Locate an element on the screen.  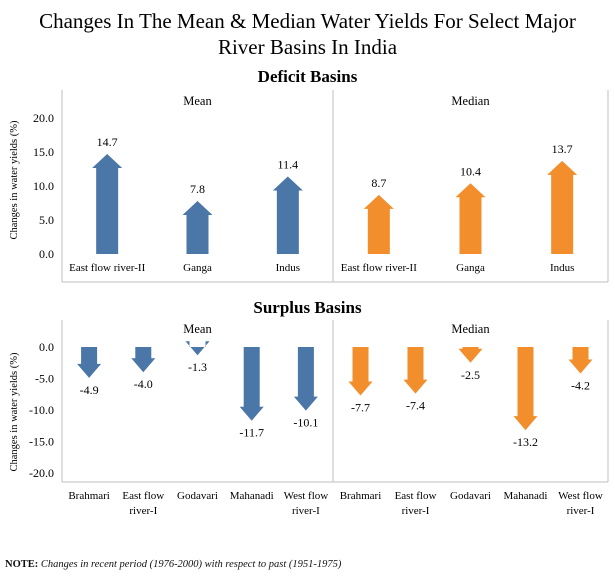
surplus-mean-category-label: Brahmari is located at coordinates (89, 496).